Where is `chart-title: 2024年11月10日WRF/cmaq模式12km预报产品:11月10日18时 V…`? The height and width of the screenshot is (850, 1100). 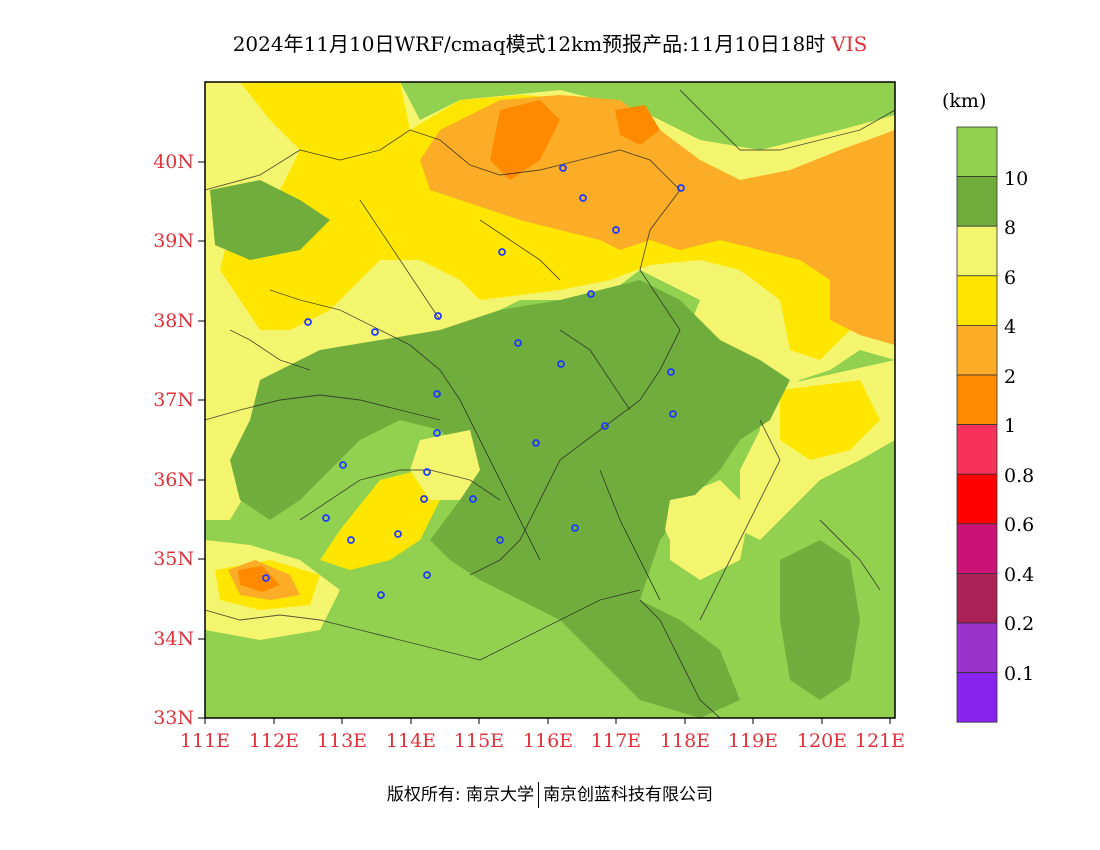
chart-title: 2024年11月10日WRF/cmaq模式12km预报产品:11月10日18时 V… is located at coordinates (550, 42).